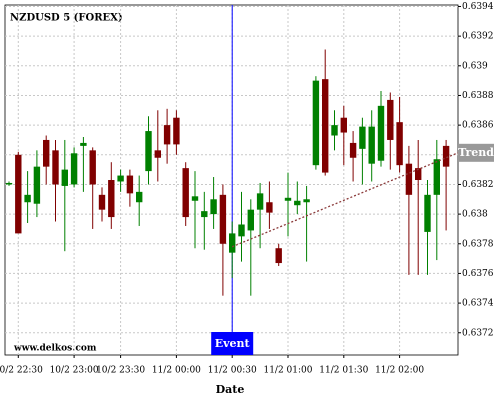 The image size is (500, 400). I want to click on y-tick-label: 0.6388, so click(478, 96).